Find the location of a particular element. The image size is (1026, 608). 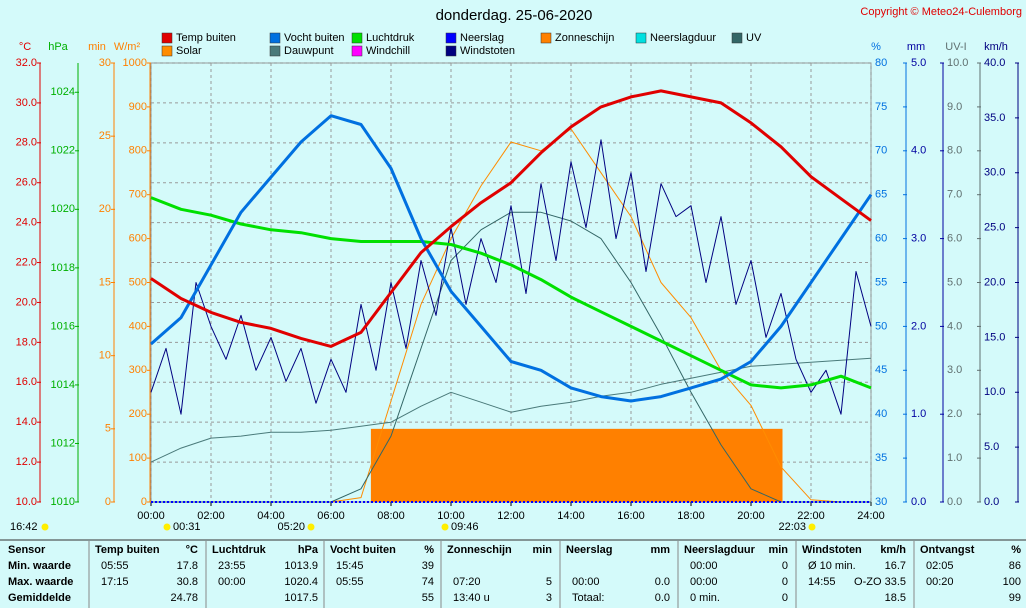

y-axis-title: km/h is located at coordinates (996, 47).